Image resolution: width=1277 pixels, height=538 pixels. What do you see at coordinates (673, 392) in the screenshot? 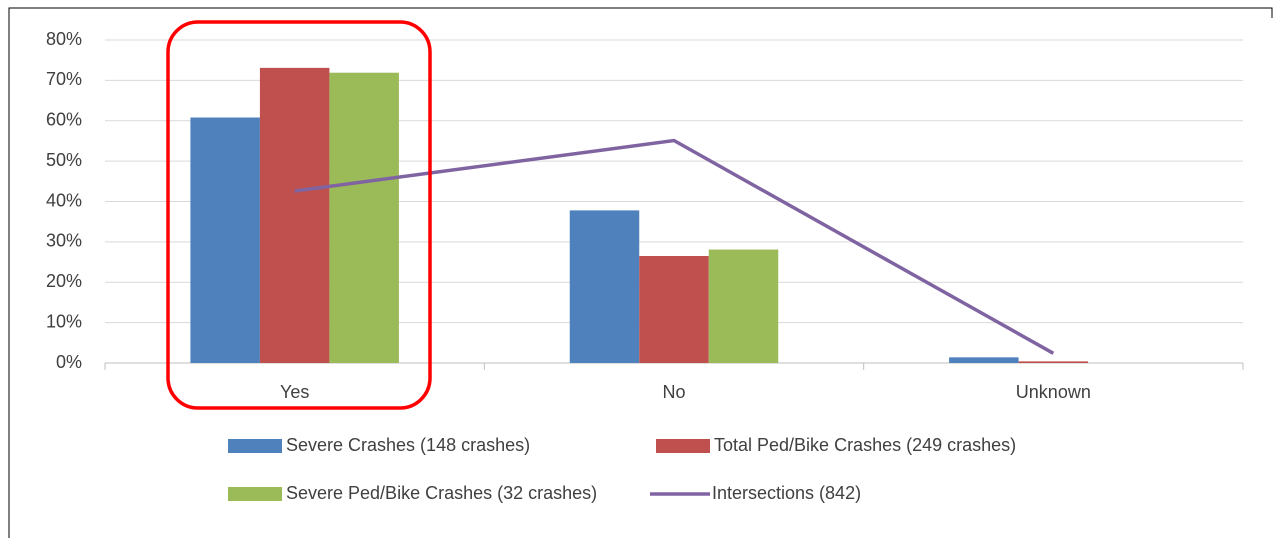
I see `x-tick-label: No` at bounding box center [673, 392].